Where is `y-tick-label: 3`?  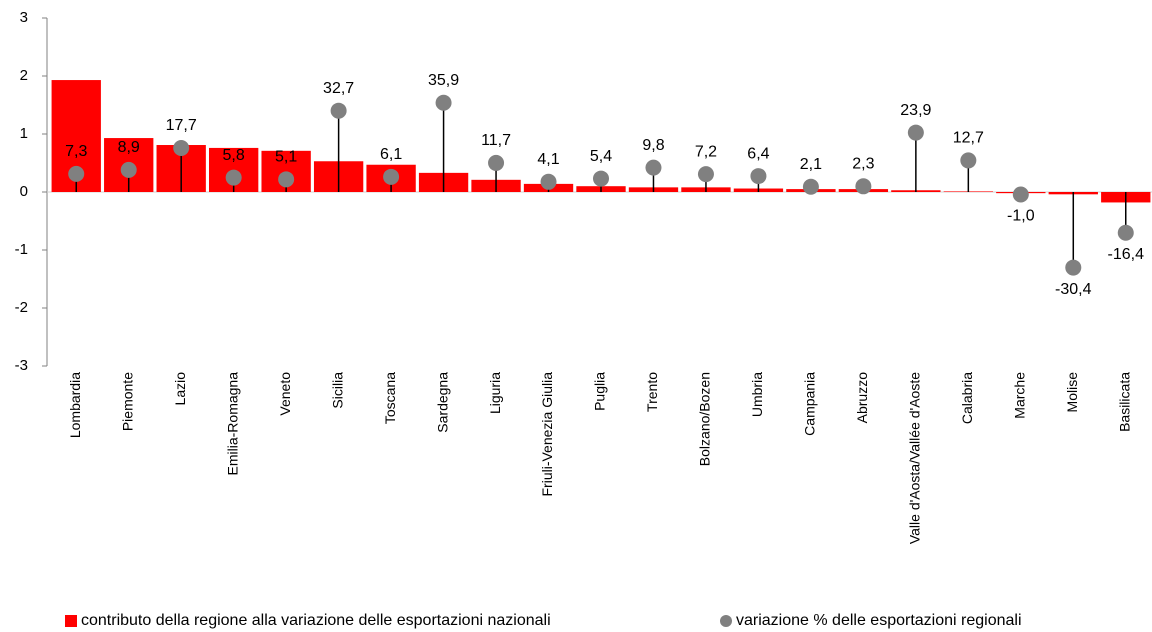 y-tick-label: 3 is located at coordinates (24, 17).